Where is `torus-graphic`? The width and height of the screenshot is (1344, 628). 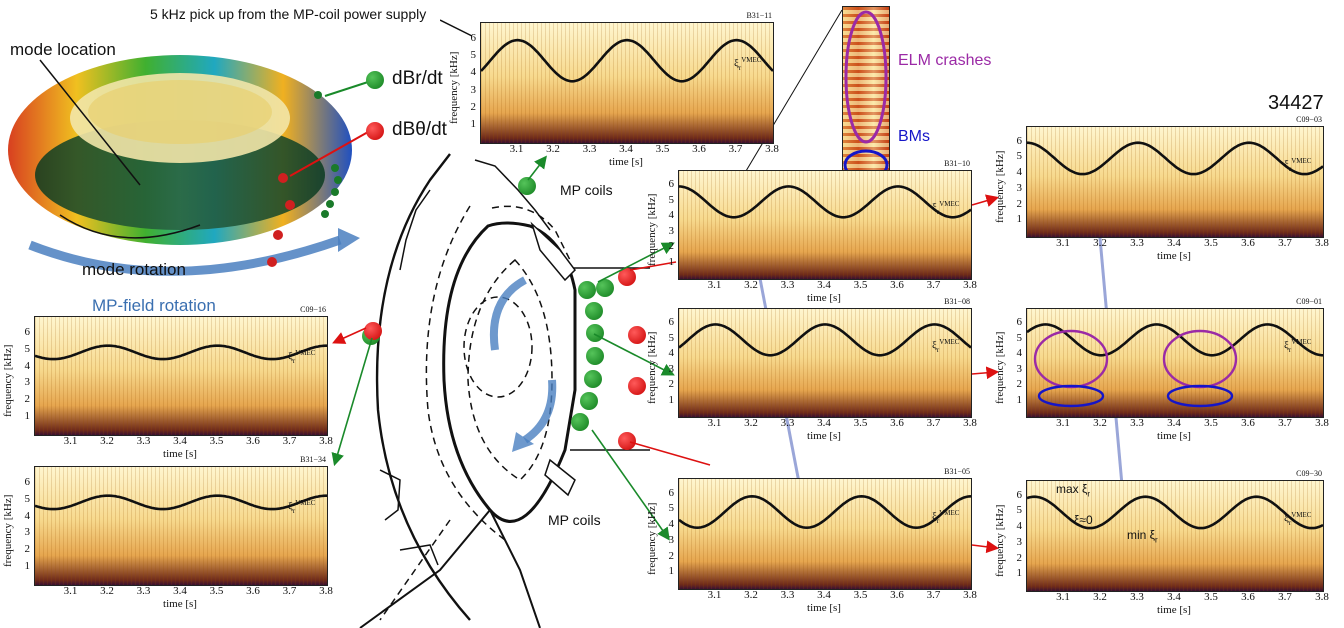 torus-graphic is located at coordinates (188, 165).